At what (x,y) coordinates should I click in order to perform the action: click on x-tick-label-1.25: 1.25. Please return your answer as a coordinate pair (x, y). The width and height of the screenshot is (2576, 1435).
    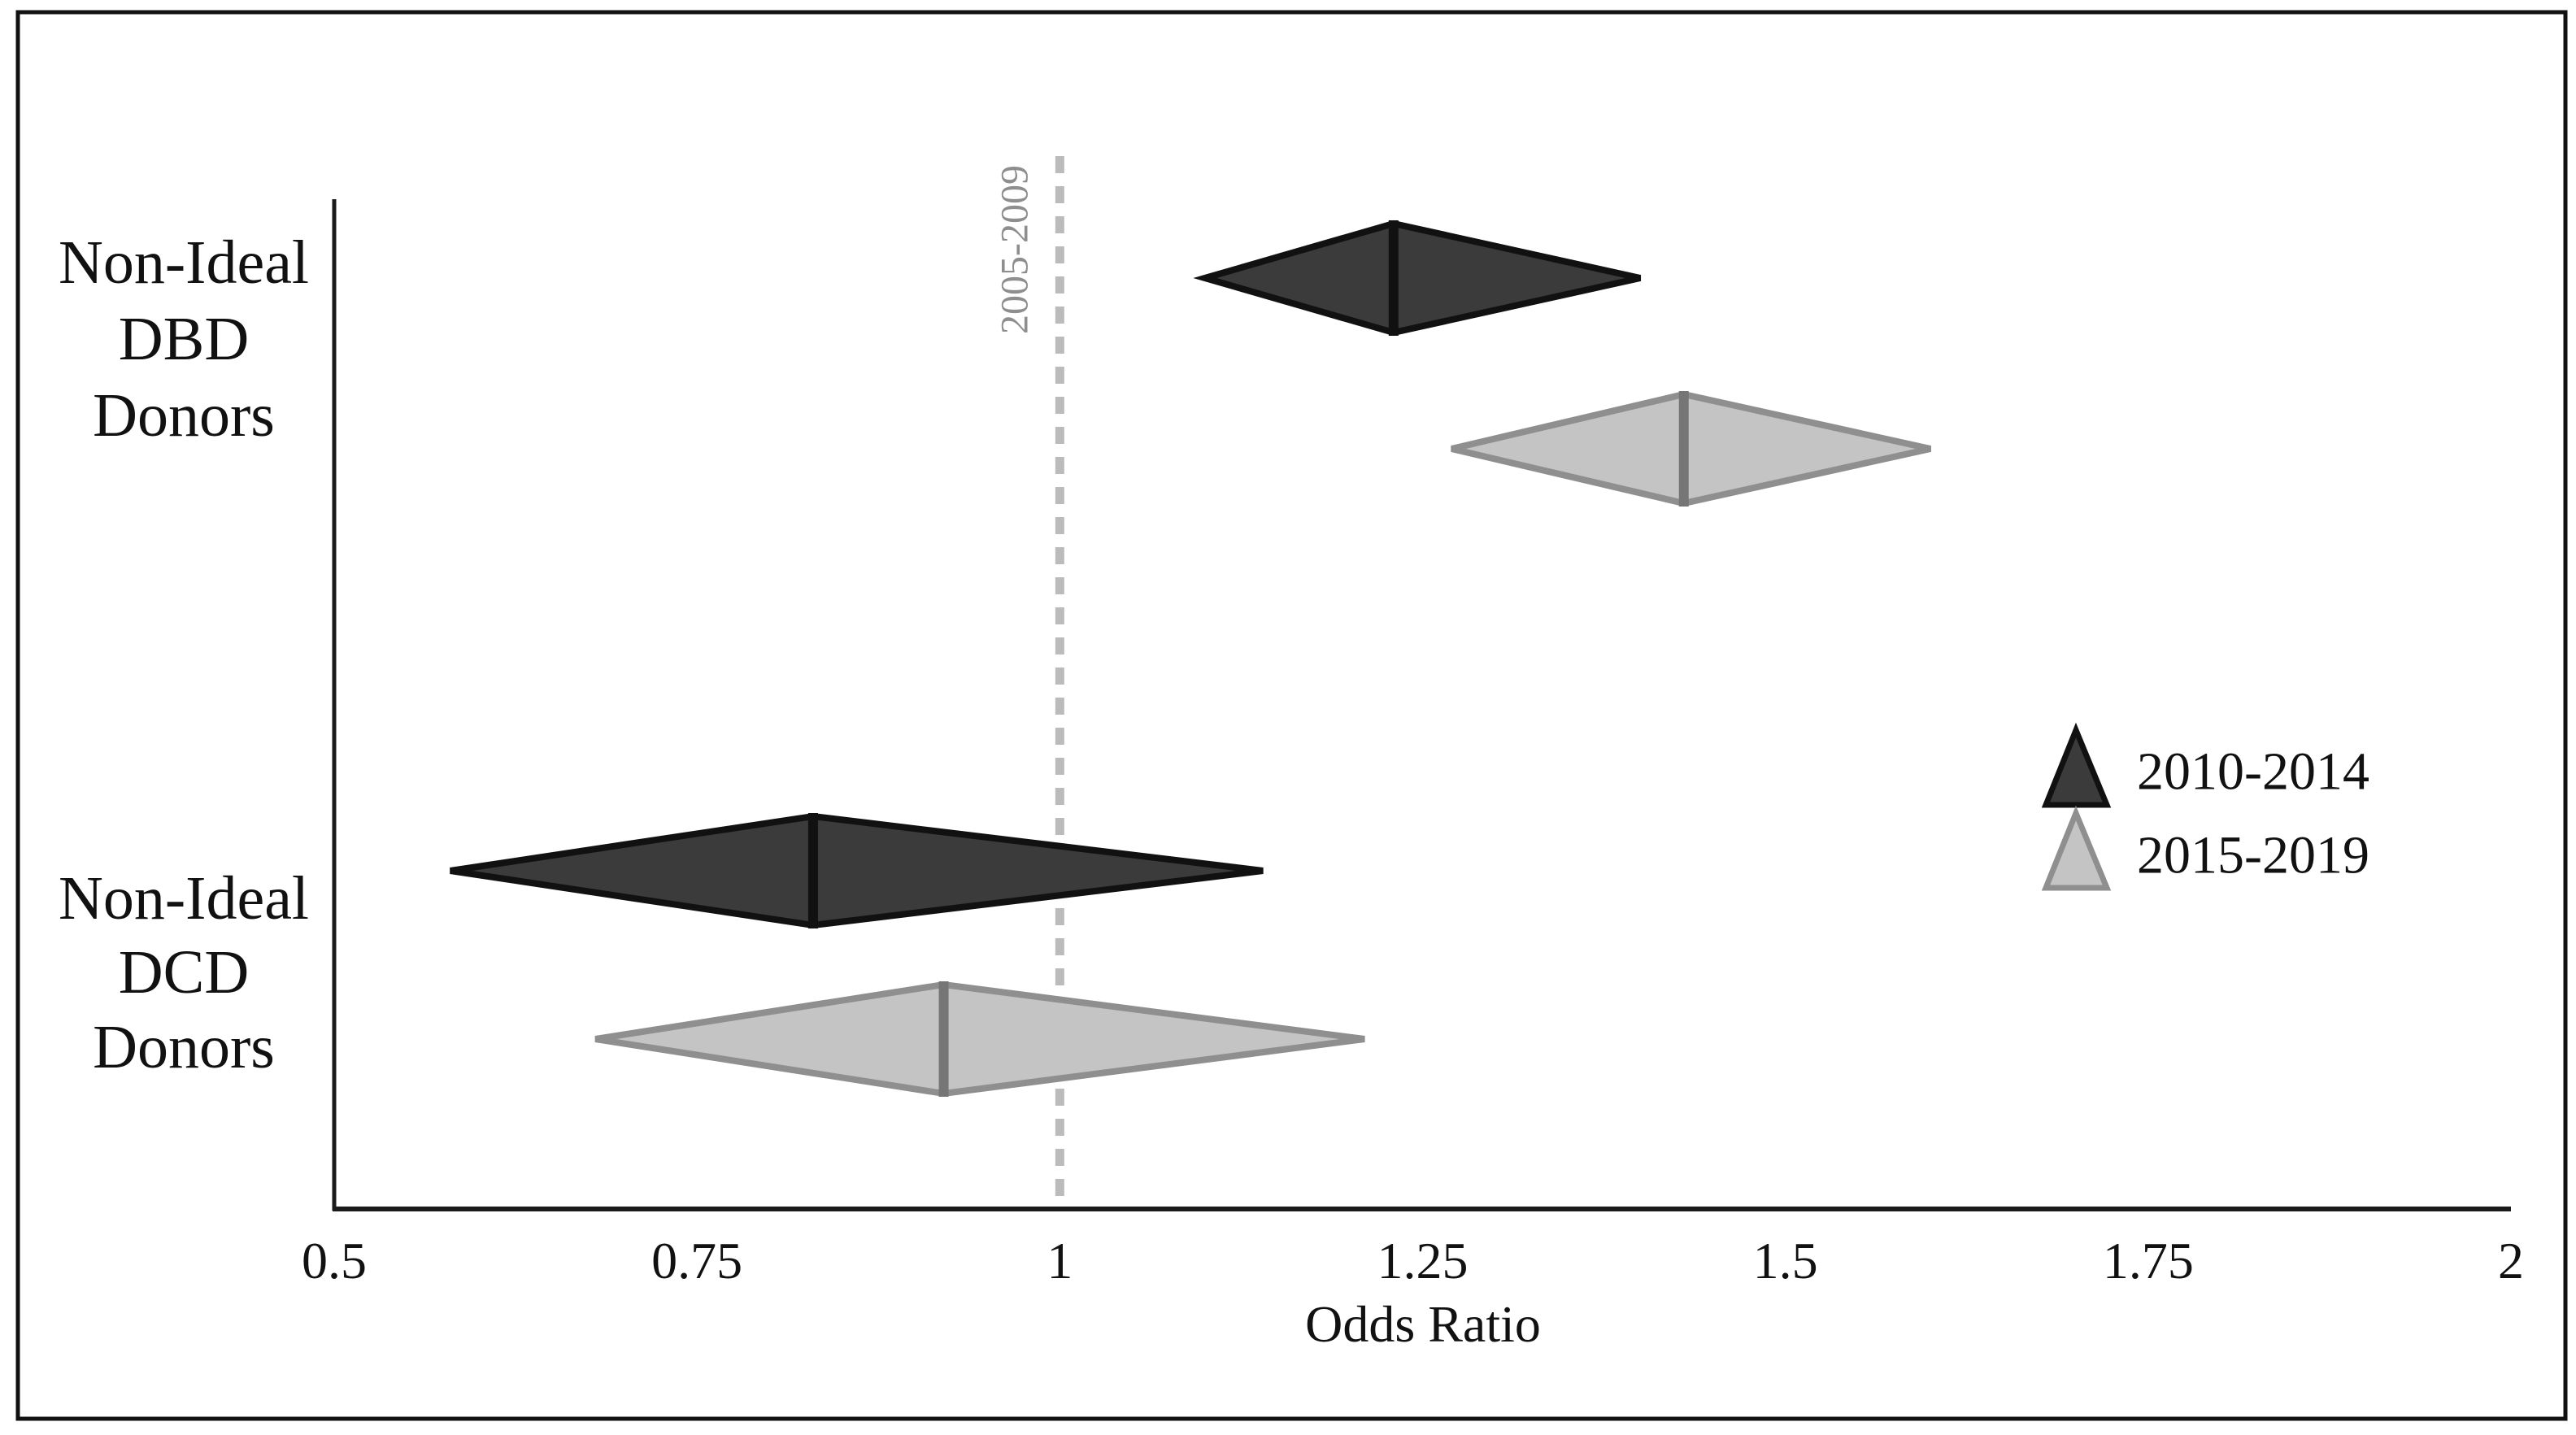
    Looking at the image, I should click on (1423, 1261).